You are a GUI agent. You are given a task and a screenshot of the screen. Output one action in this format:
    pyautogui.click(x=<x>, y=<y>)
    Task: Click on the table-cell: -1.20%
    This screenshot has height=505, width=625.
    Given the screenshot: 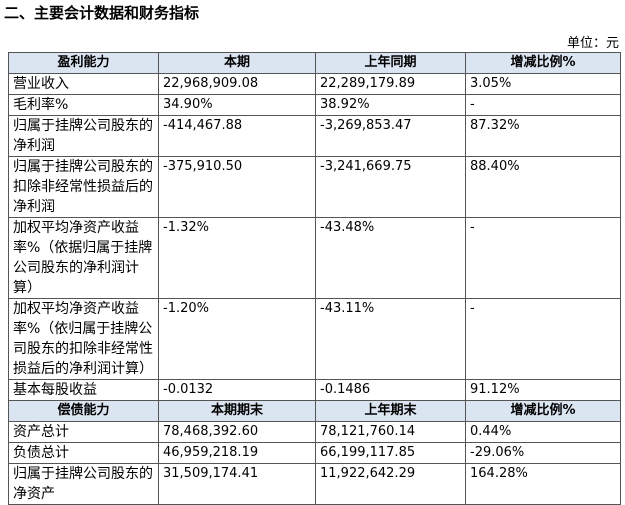 What is the action you would take?
    pyautogui.click(x=237, y=339)
    